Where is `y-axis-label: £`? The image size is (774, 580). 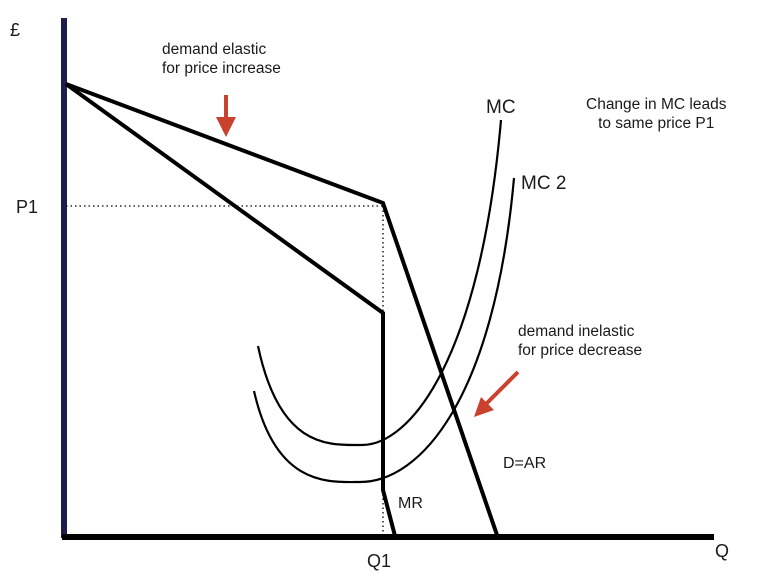 y-axis-label: £ is located at coordinates (15, 30).